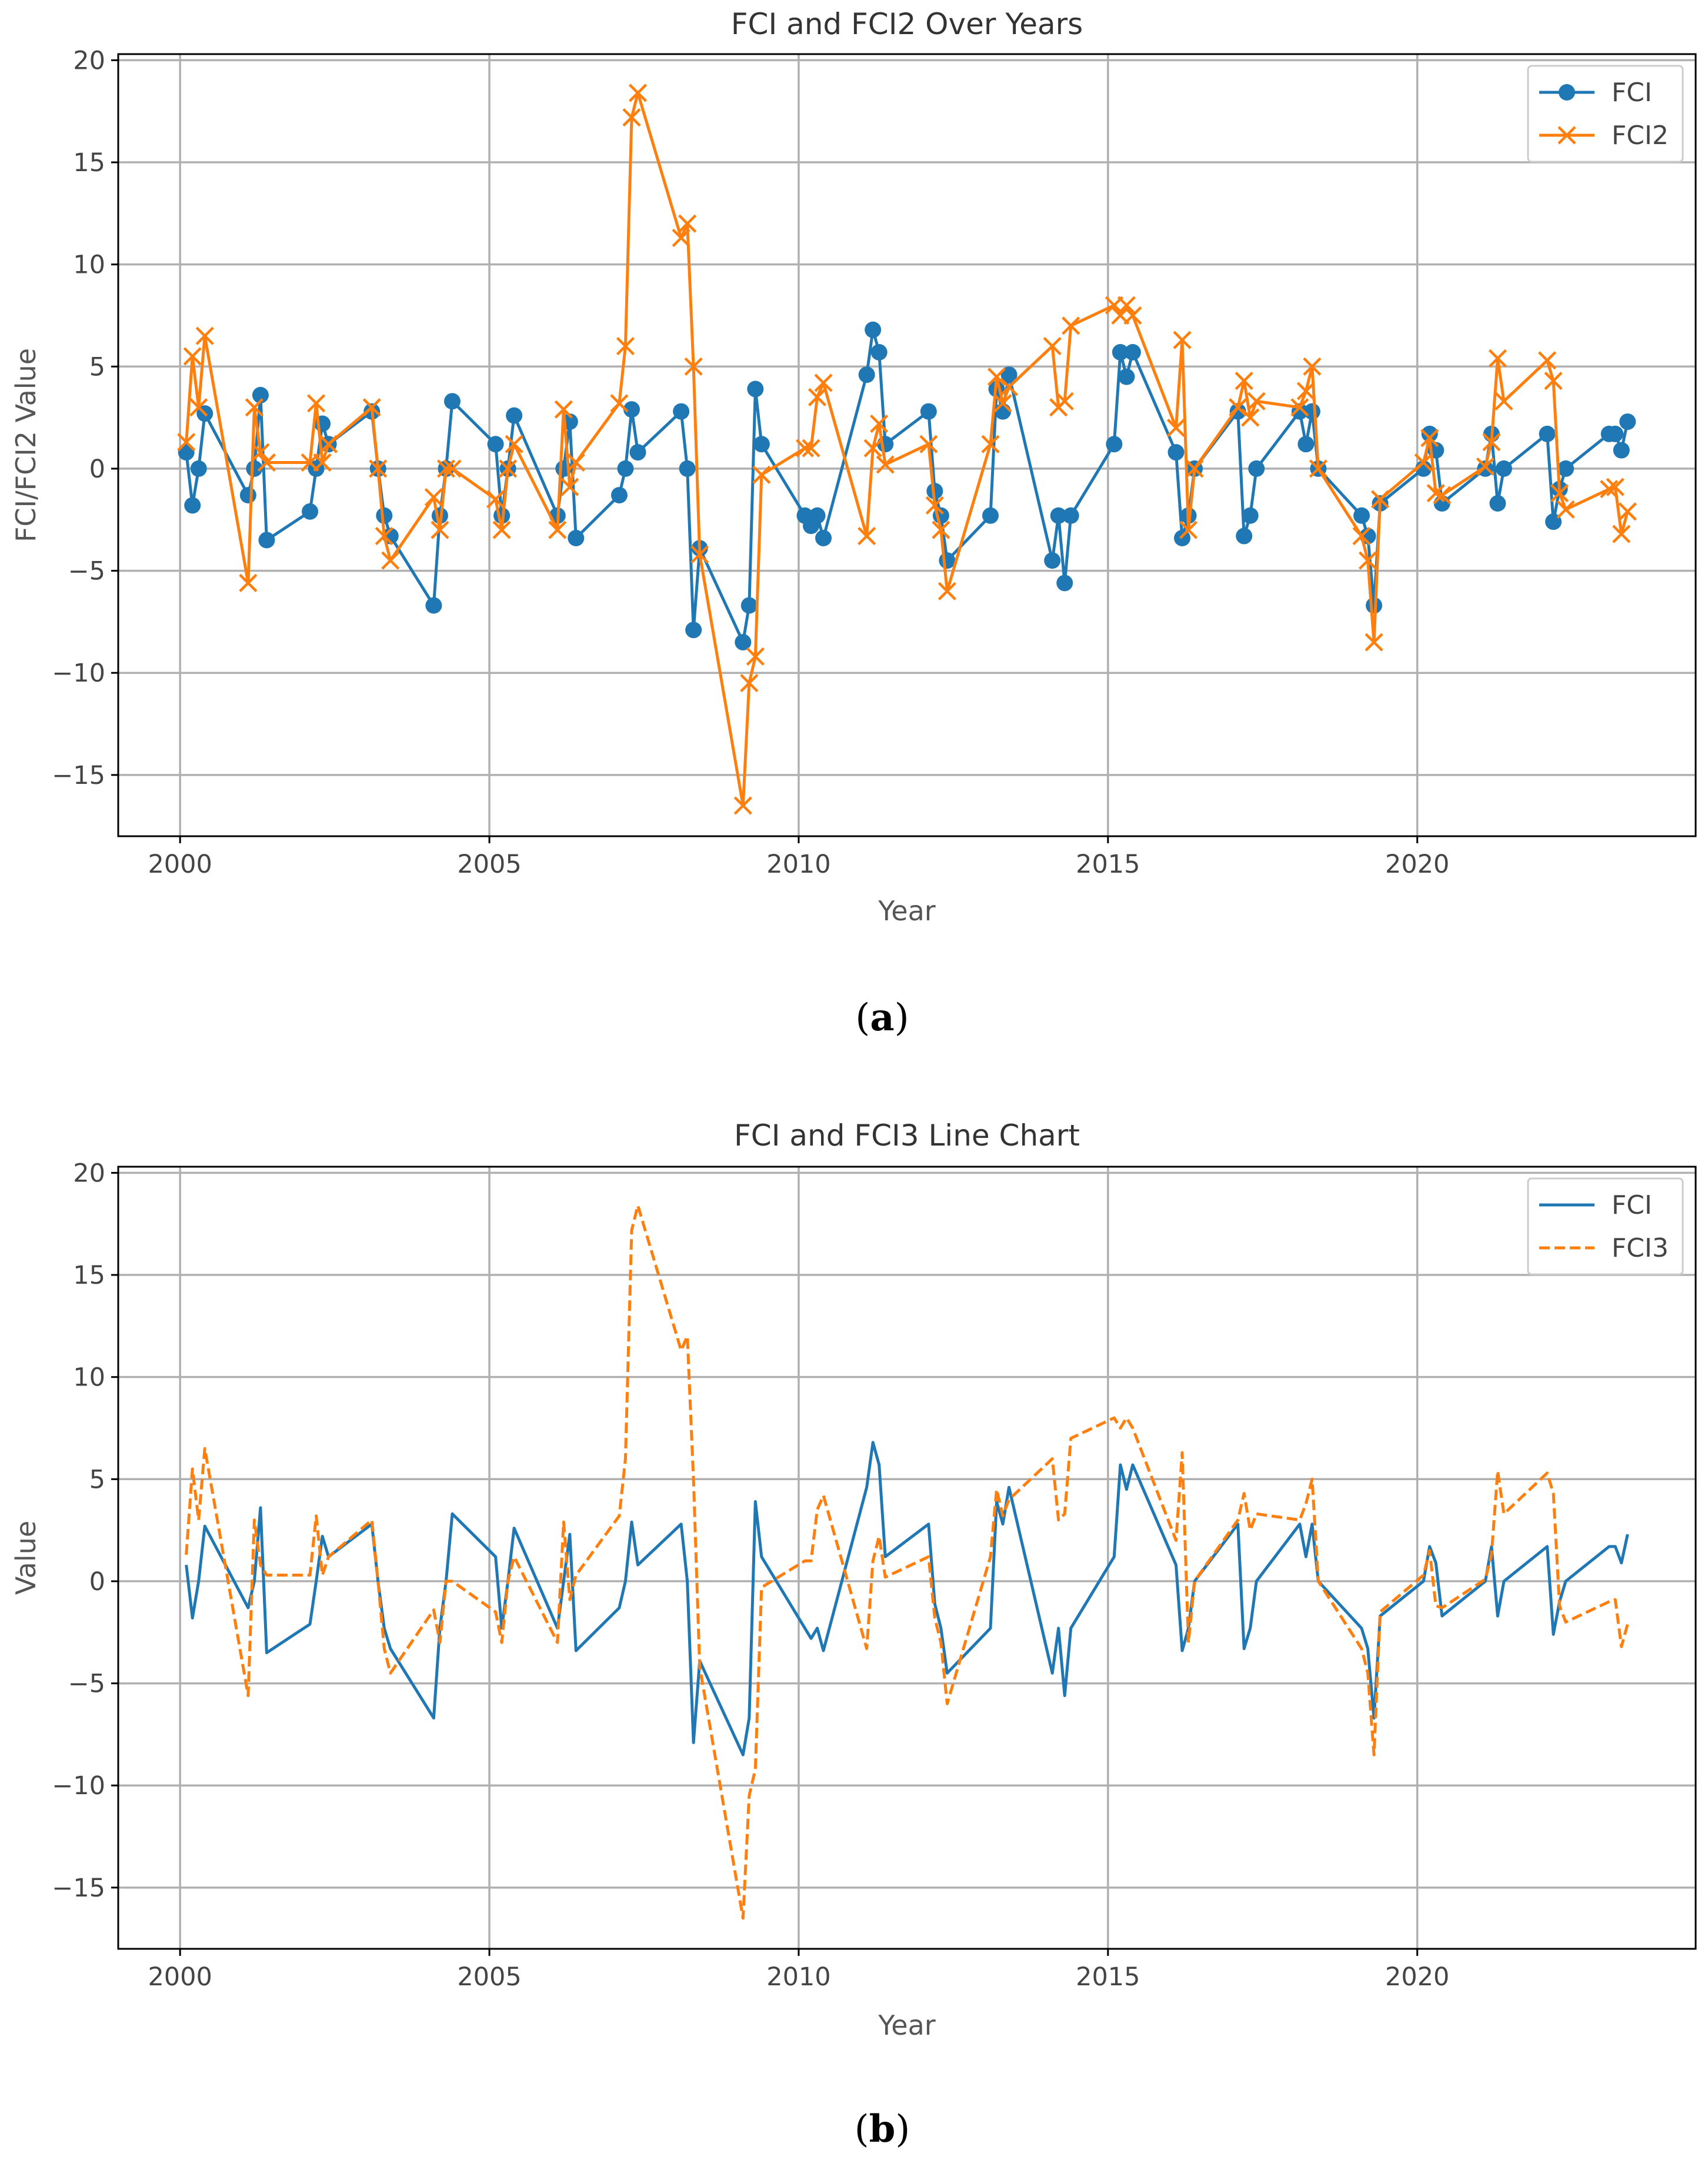 The image size is (1708, 2167). I want to click on legend-entry-fci3: FCI3, so click(1604, 1248).